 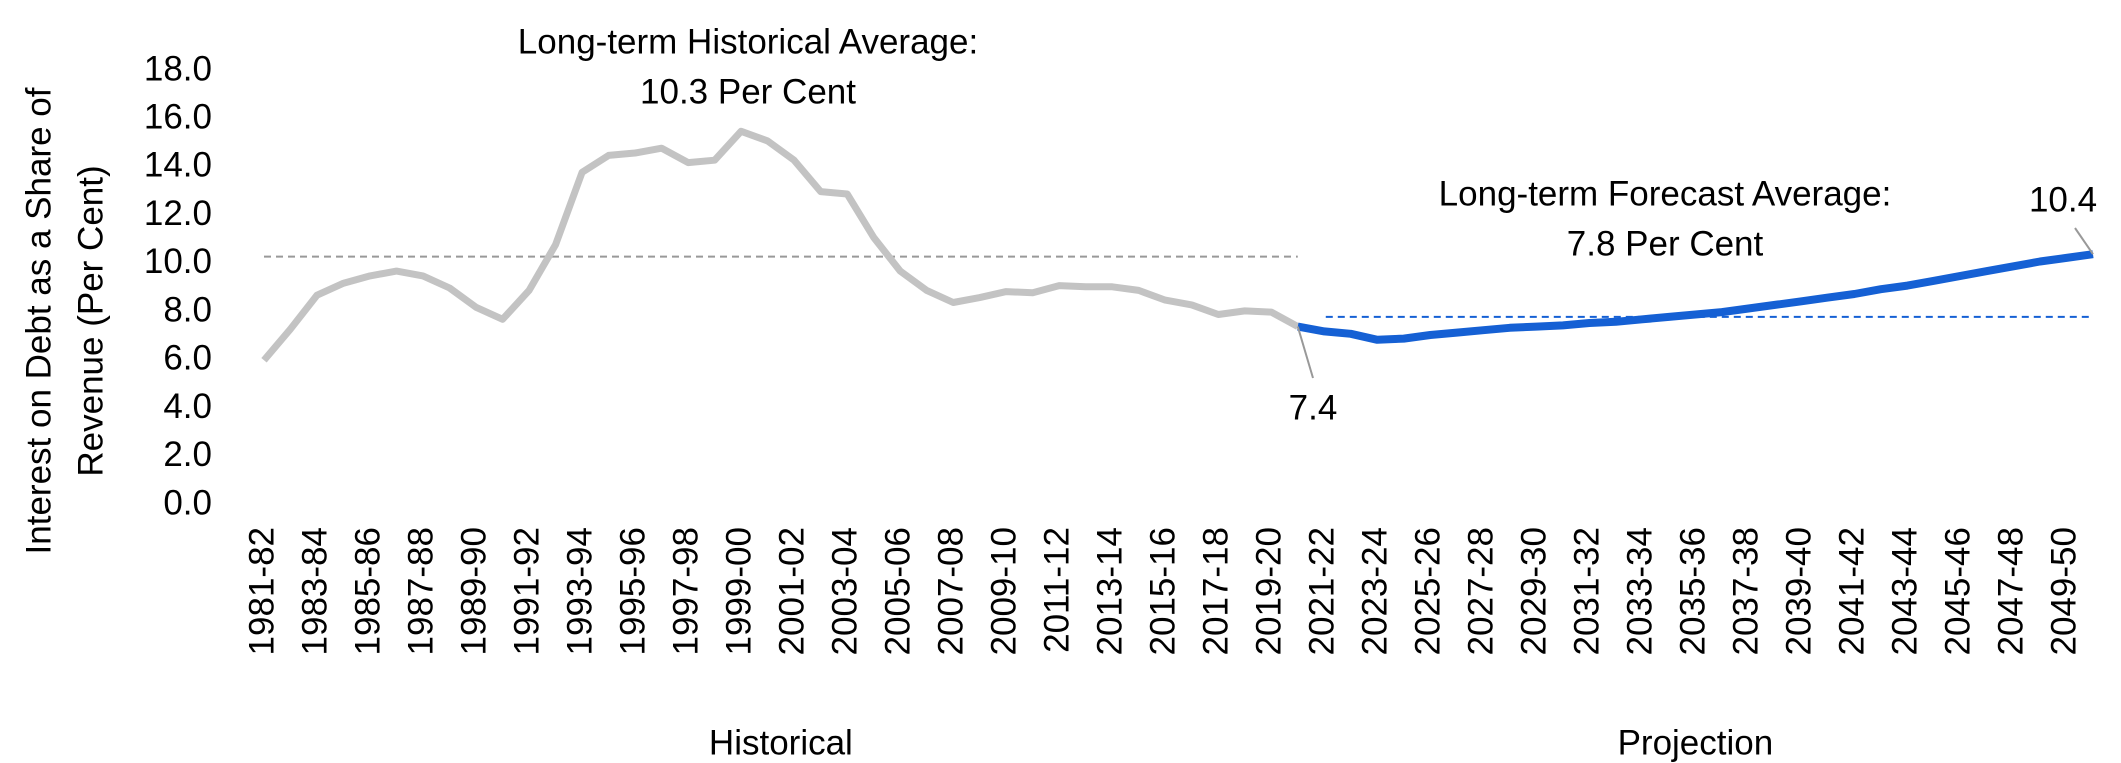 What do you see at coordinates (1905, 591) in the screenshot?
I see `x-tick-label: 2043-44` at bounding box center [1905, 591].